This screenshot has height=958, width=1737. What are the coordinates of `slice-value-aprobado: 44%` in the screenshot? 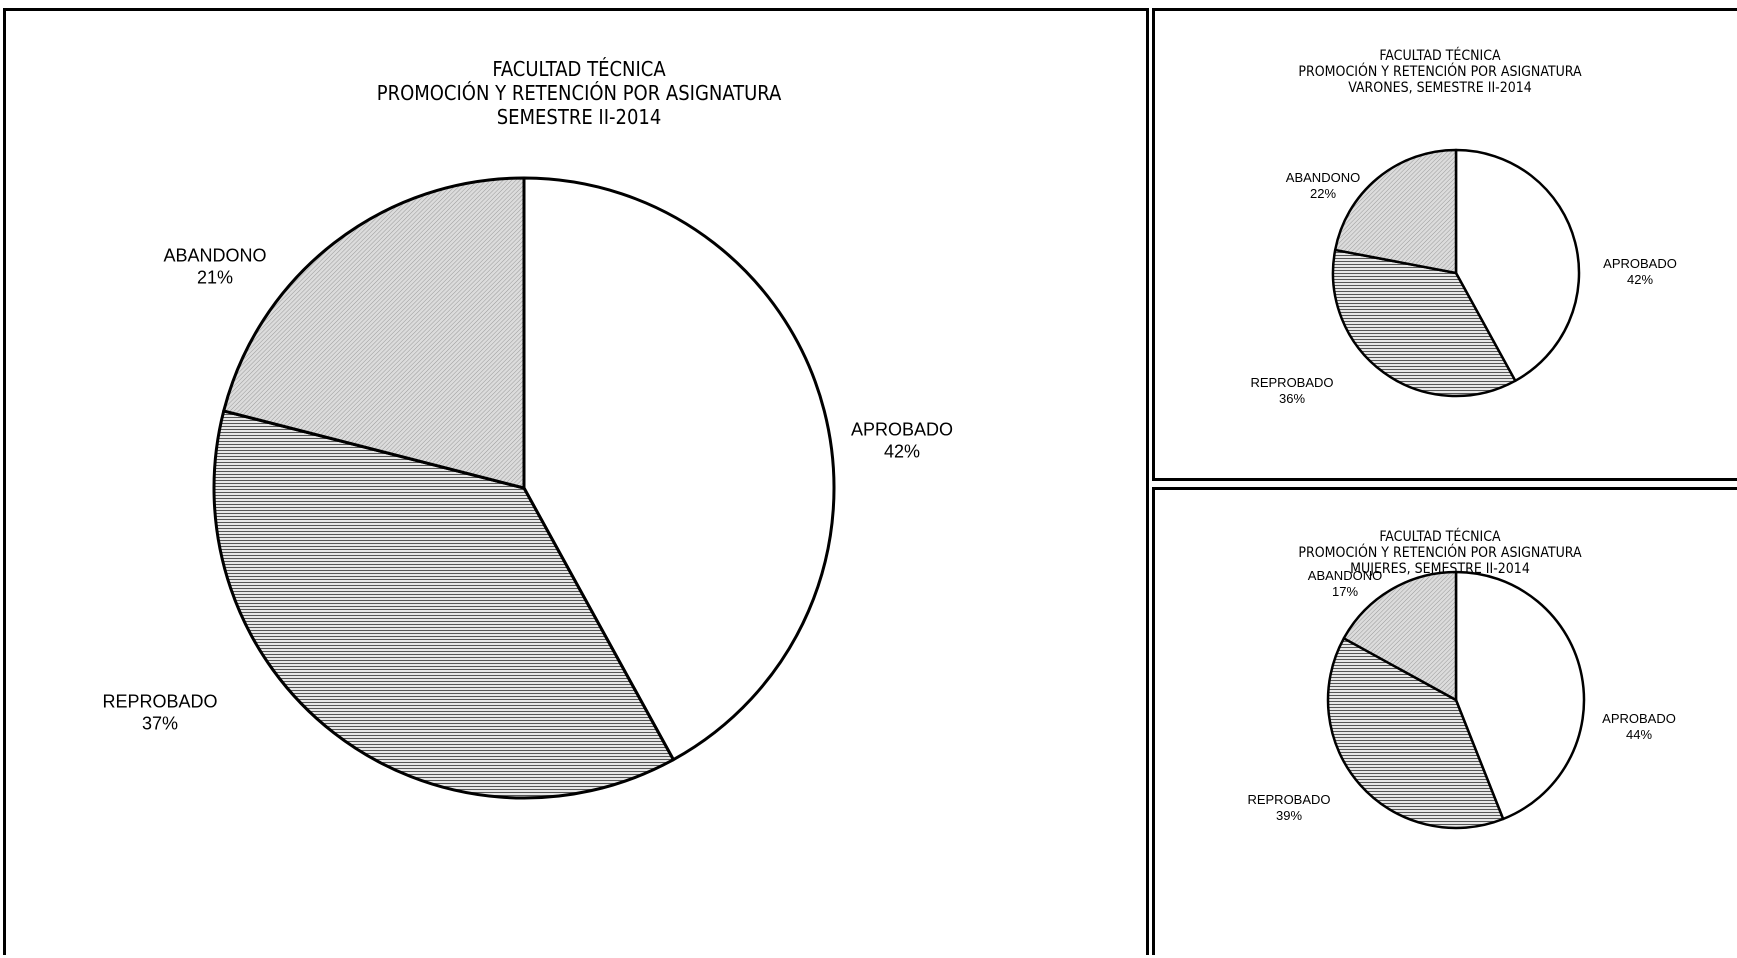 It's located at (1639, 734).